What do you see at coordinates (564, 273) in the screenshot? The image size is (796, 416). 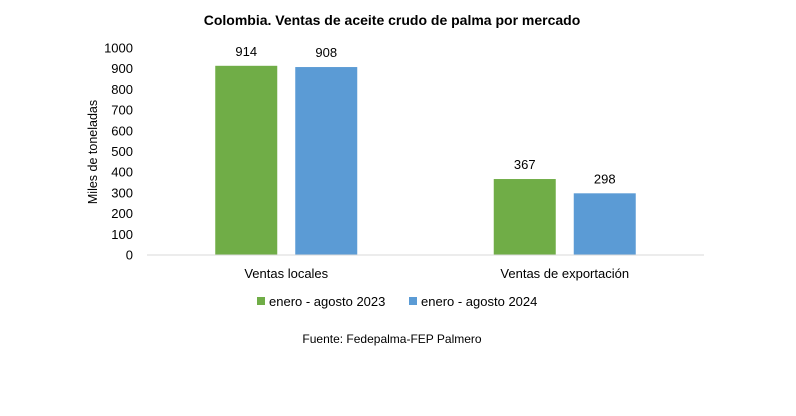 I see `x-category-label: Ventas de exportación` at bounding box center [564, 273].